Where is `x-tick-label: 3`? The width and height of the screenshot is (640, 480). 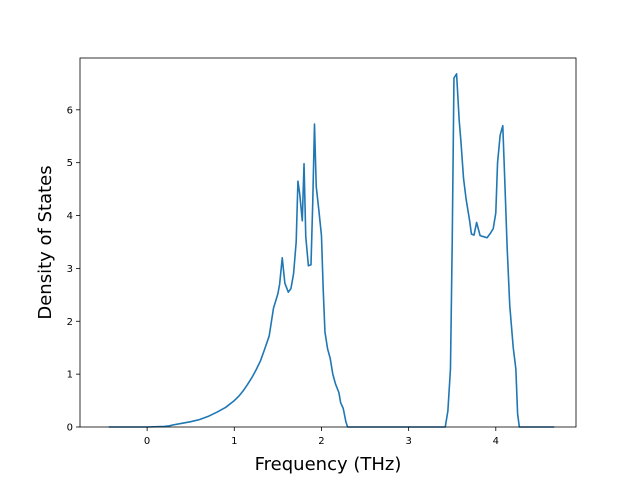 x-tick-label: 3 is located at coordinates (408, 441).